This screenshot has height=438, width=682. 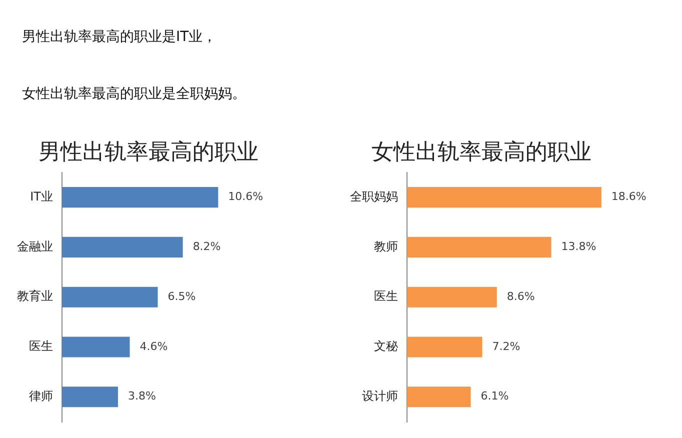 What do you see at coordinates (148, 152) in the screenshot?
I see `chart-title: 男性出轨率最高的职业` at bounding box center [148, 152].